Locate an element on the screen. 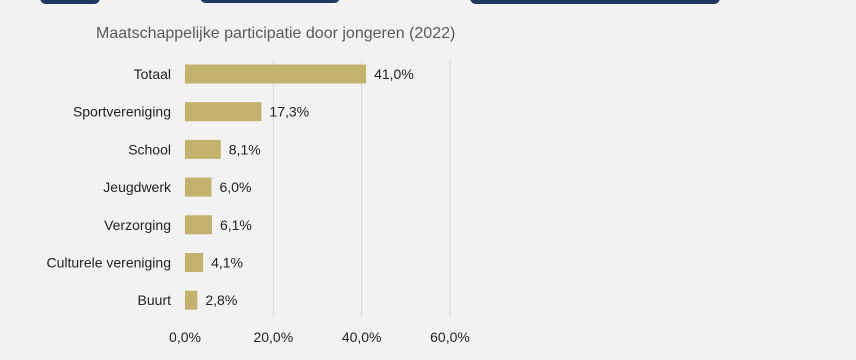  x-tick-label: 40,0% is located at coordinates (362, 337).